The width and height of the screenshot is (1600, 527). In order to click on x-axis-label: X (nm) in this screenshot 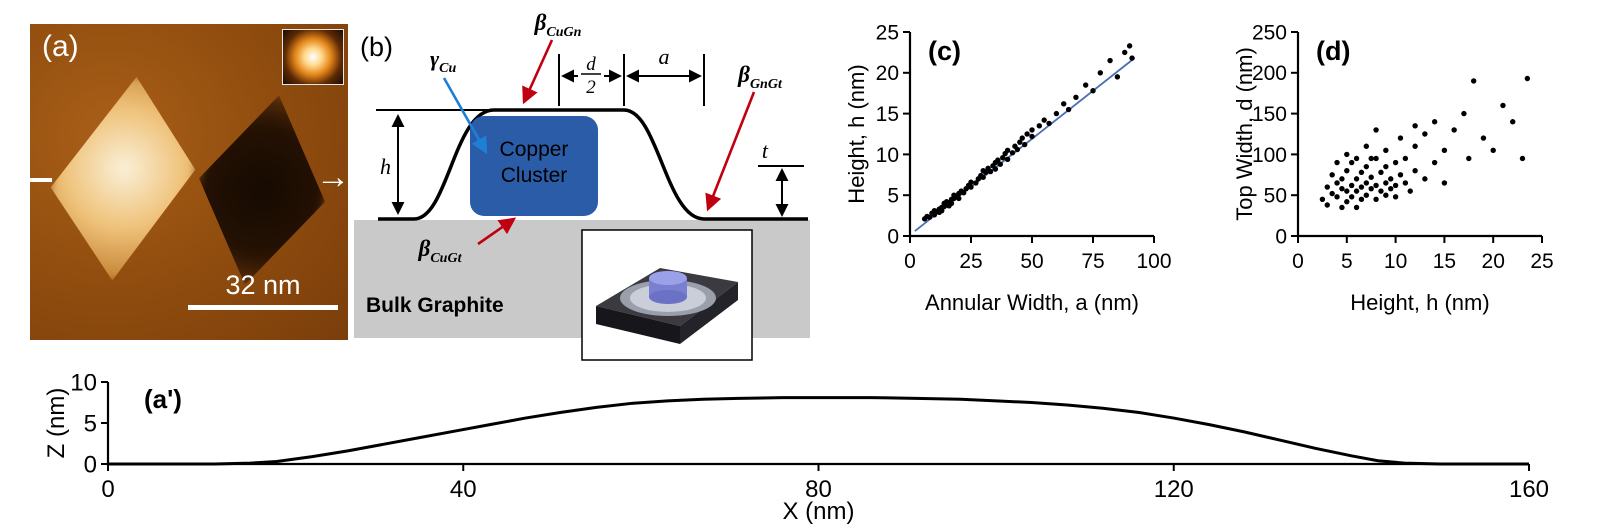, I will do `click(819, 511)`.